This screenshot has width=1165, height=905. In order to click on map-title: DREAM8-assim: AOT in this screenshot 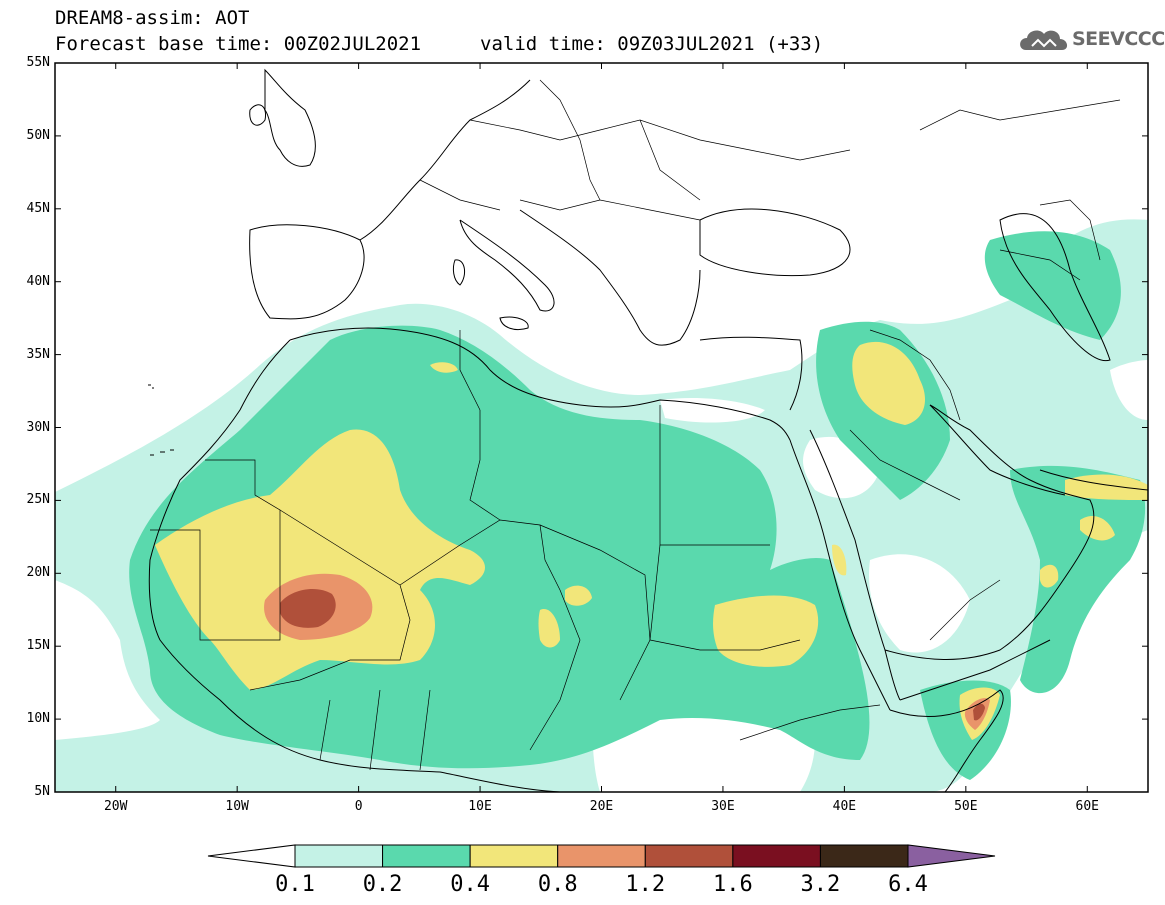, I will do `click(152, 18)`.